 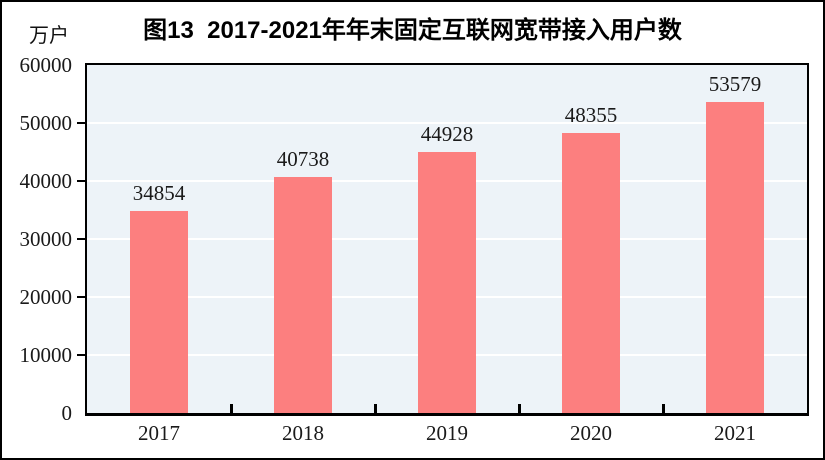 What do you see at coordinates (46, 123) in the screenshot?
I see `y-tick-label: 50000` at bounding box center [46, 123].